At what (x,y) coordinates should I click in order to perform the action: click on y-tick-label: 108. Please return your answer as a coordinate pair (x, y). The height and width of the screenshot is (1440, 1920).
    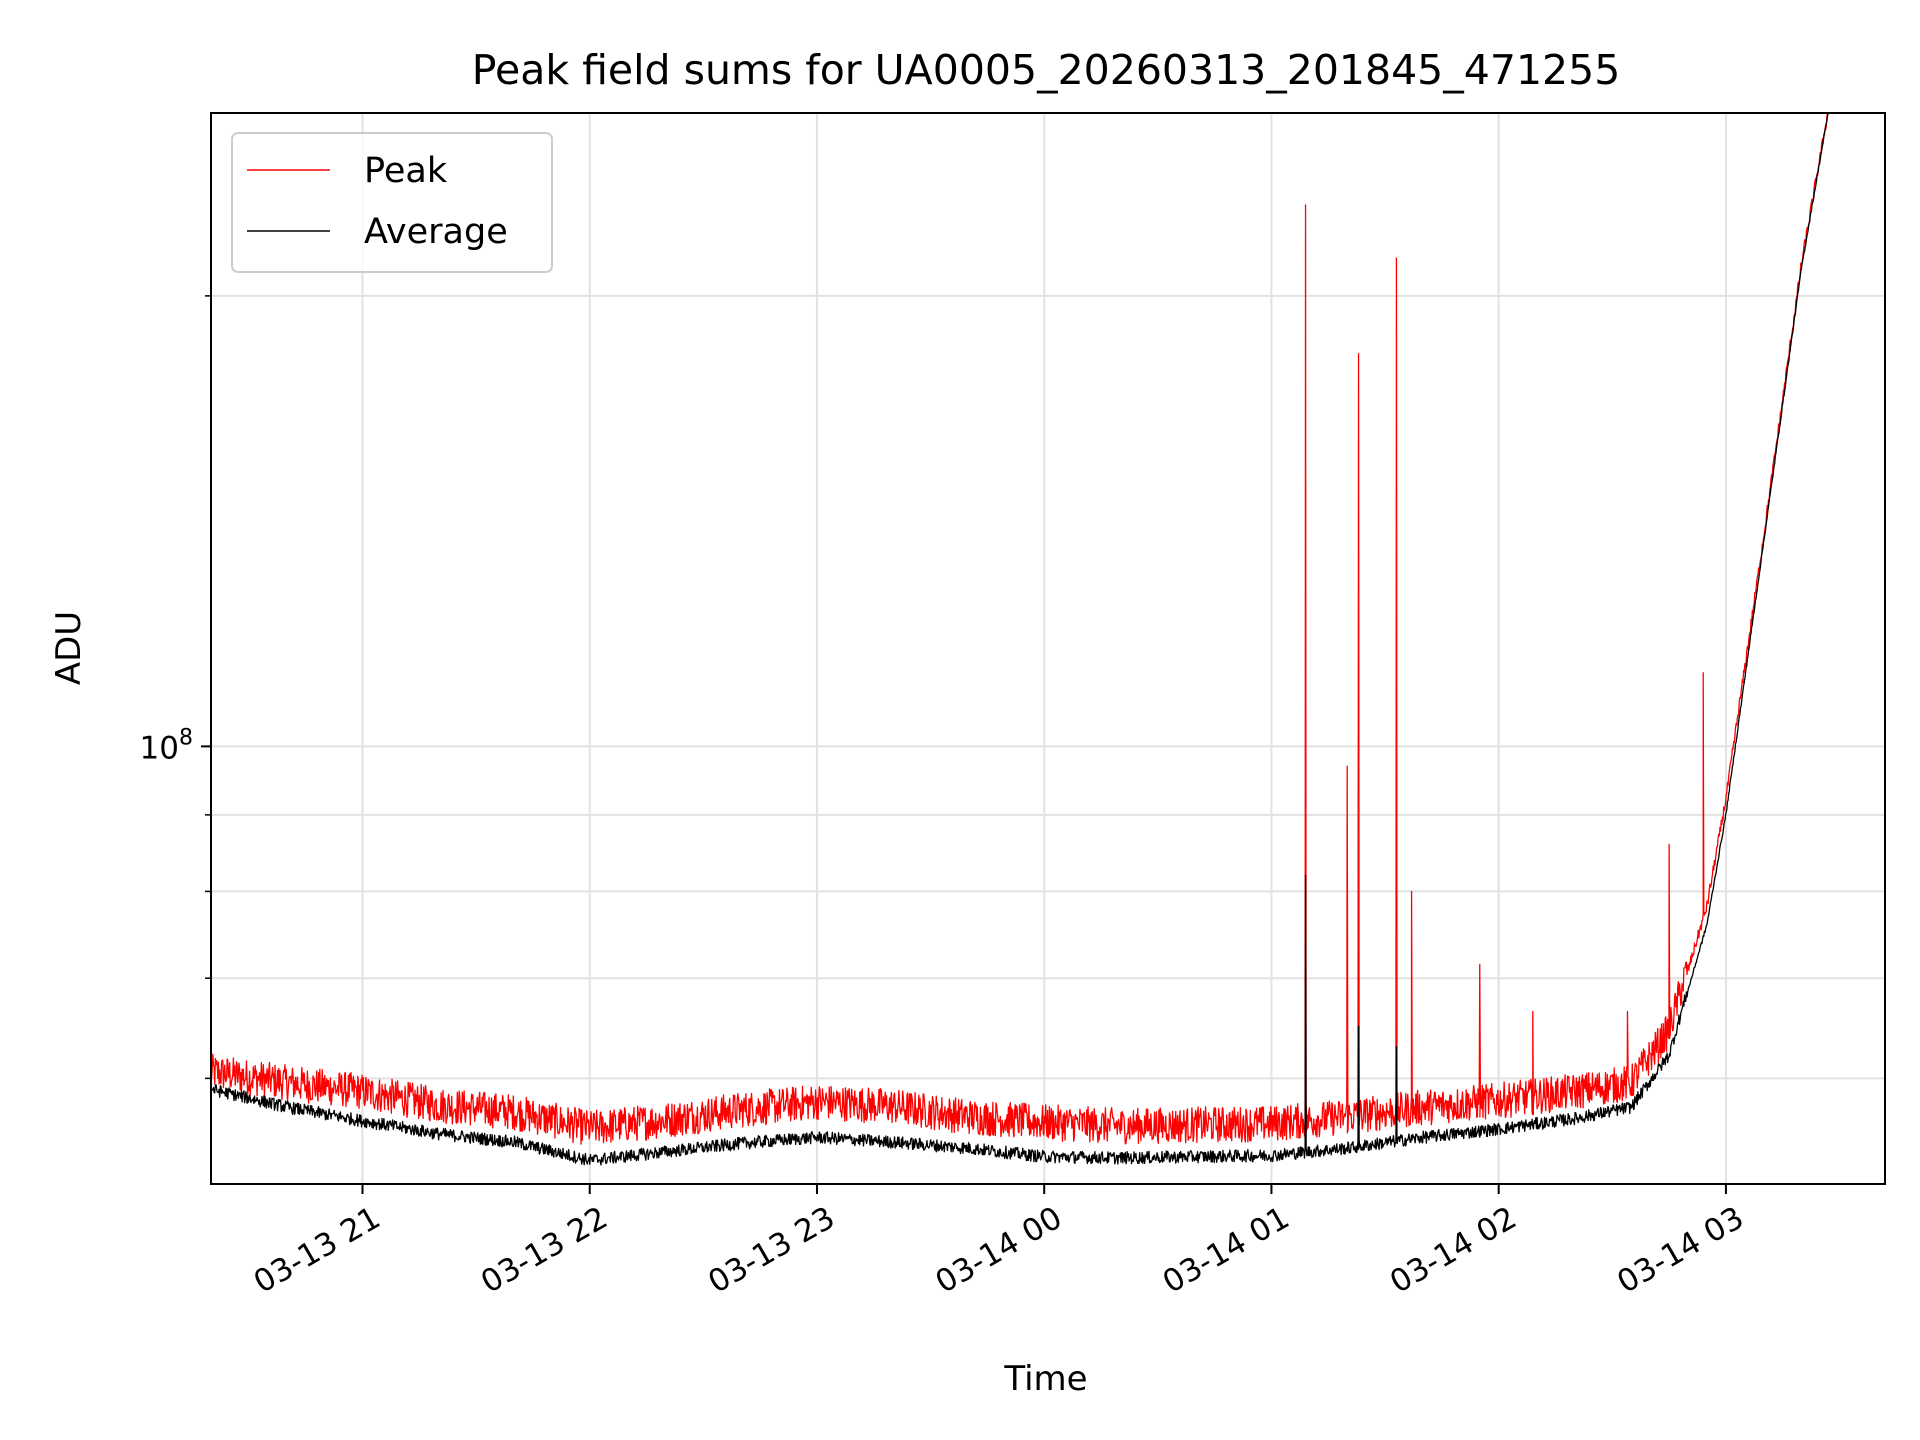
    Looking at the image, I should click on (166, 745).